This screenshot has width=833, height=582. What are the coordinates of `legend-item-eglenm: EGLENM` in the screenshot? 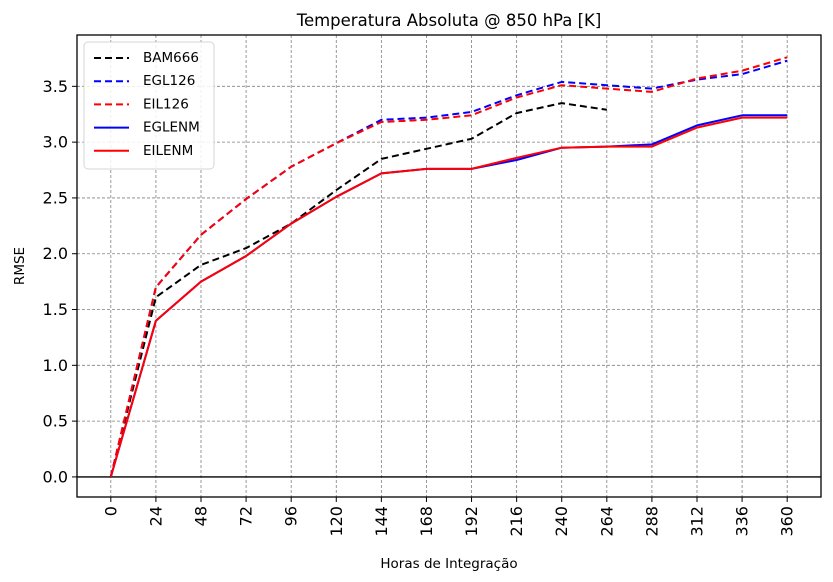 It's located at (147, 128).